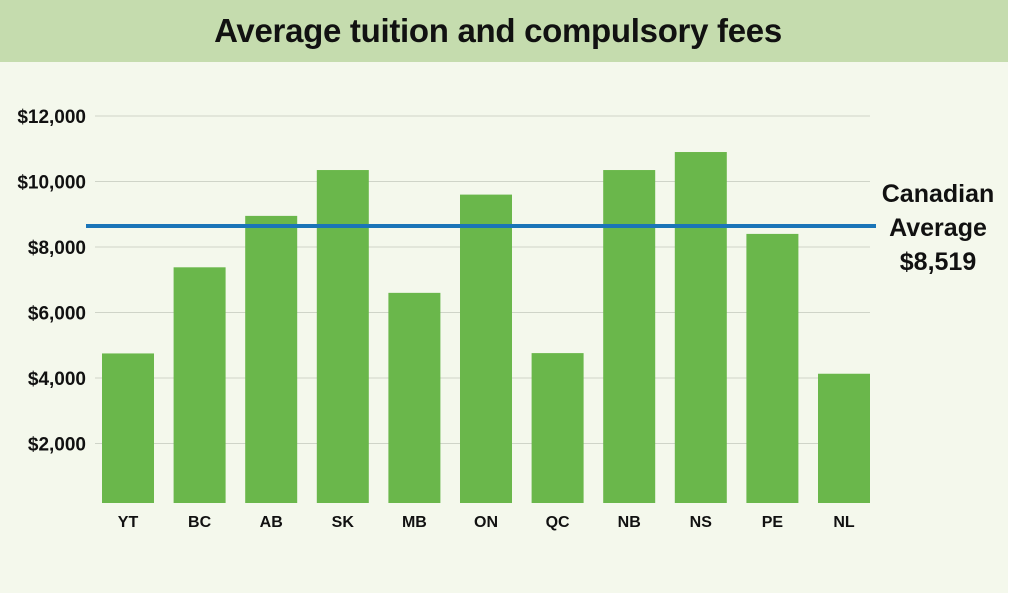 The image size is (1024, 593). What do you see at coordinates (557, 428) in the screenshot?
I see `bar-qc` at bounding box center [557, 428].